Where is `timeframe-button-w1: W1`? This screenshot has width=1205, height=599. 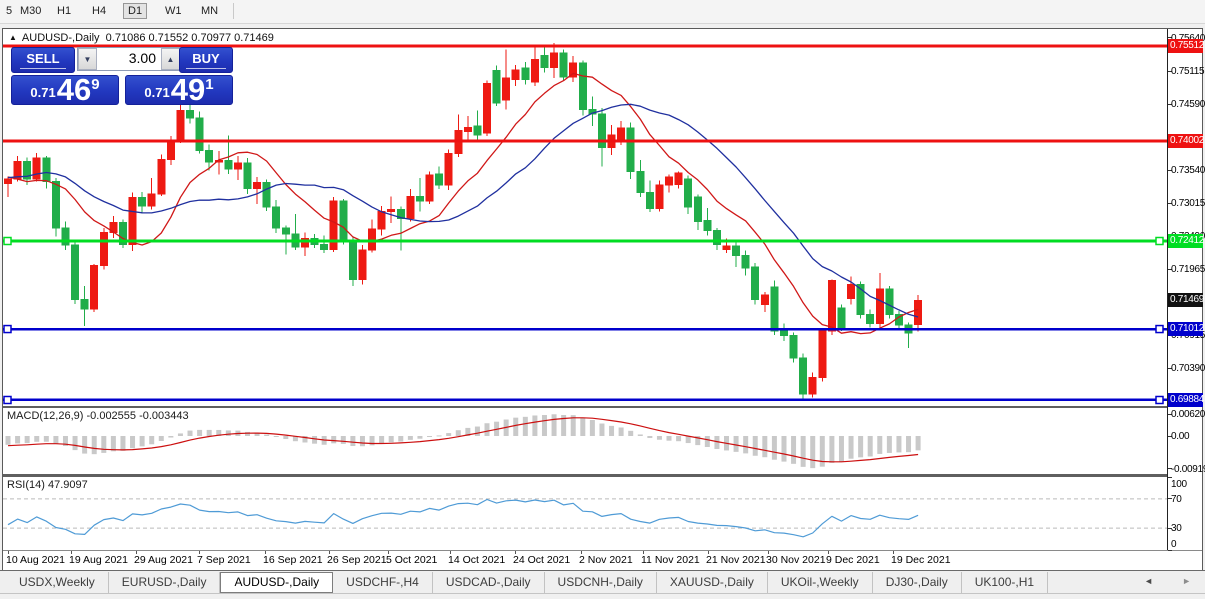
timeframe-button-w1: W1 is located at coordinates (173, 11).